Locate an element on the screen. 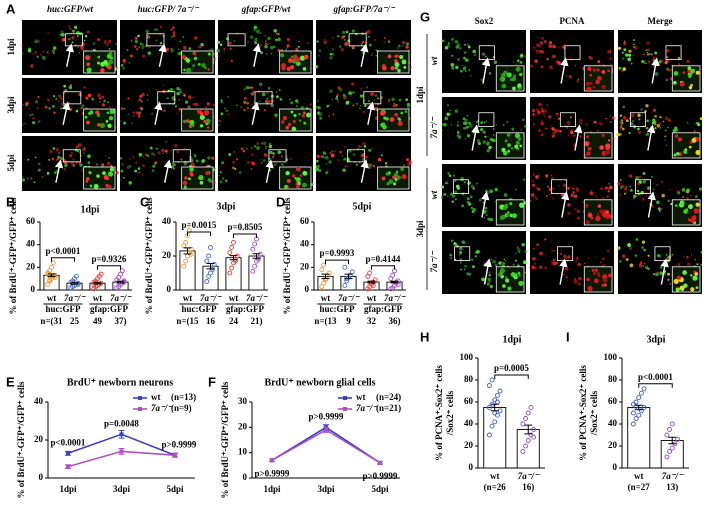  chart-title: BrdU⁺ newborn neurons is located at coordinates (120, 382).